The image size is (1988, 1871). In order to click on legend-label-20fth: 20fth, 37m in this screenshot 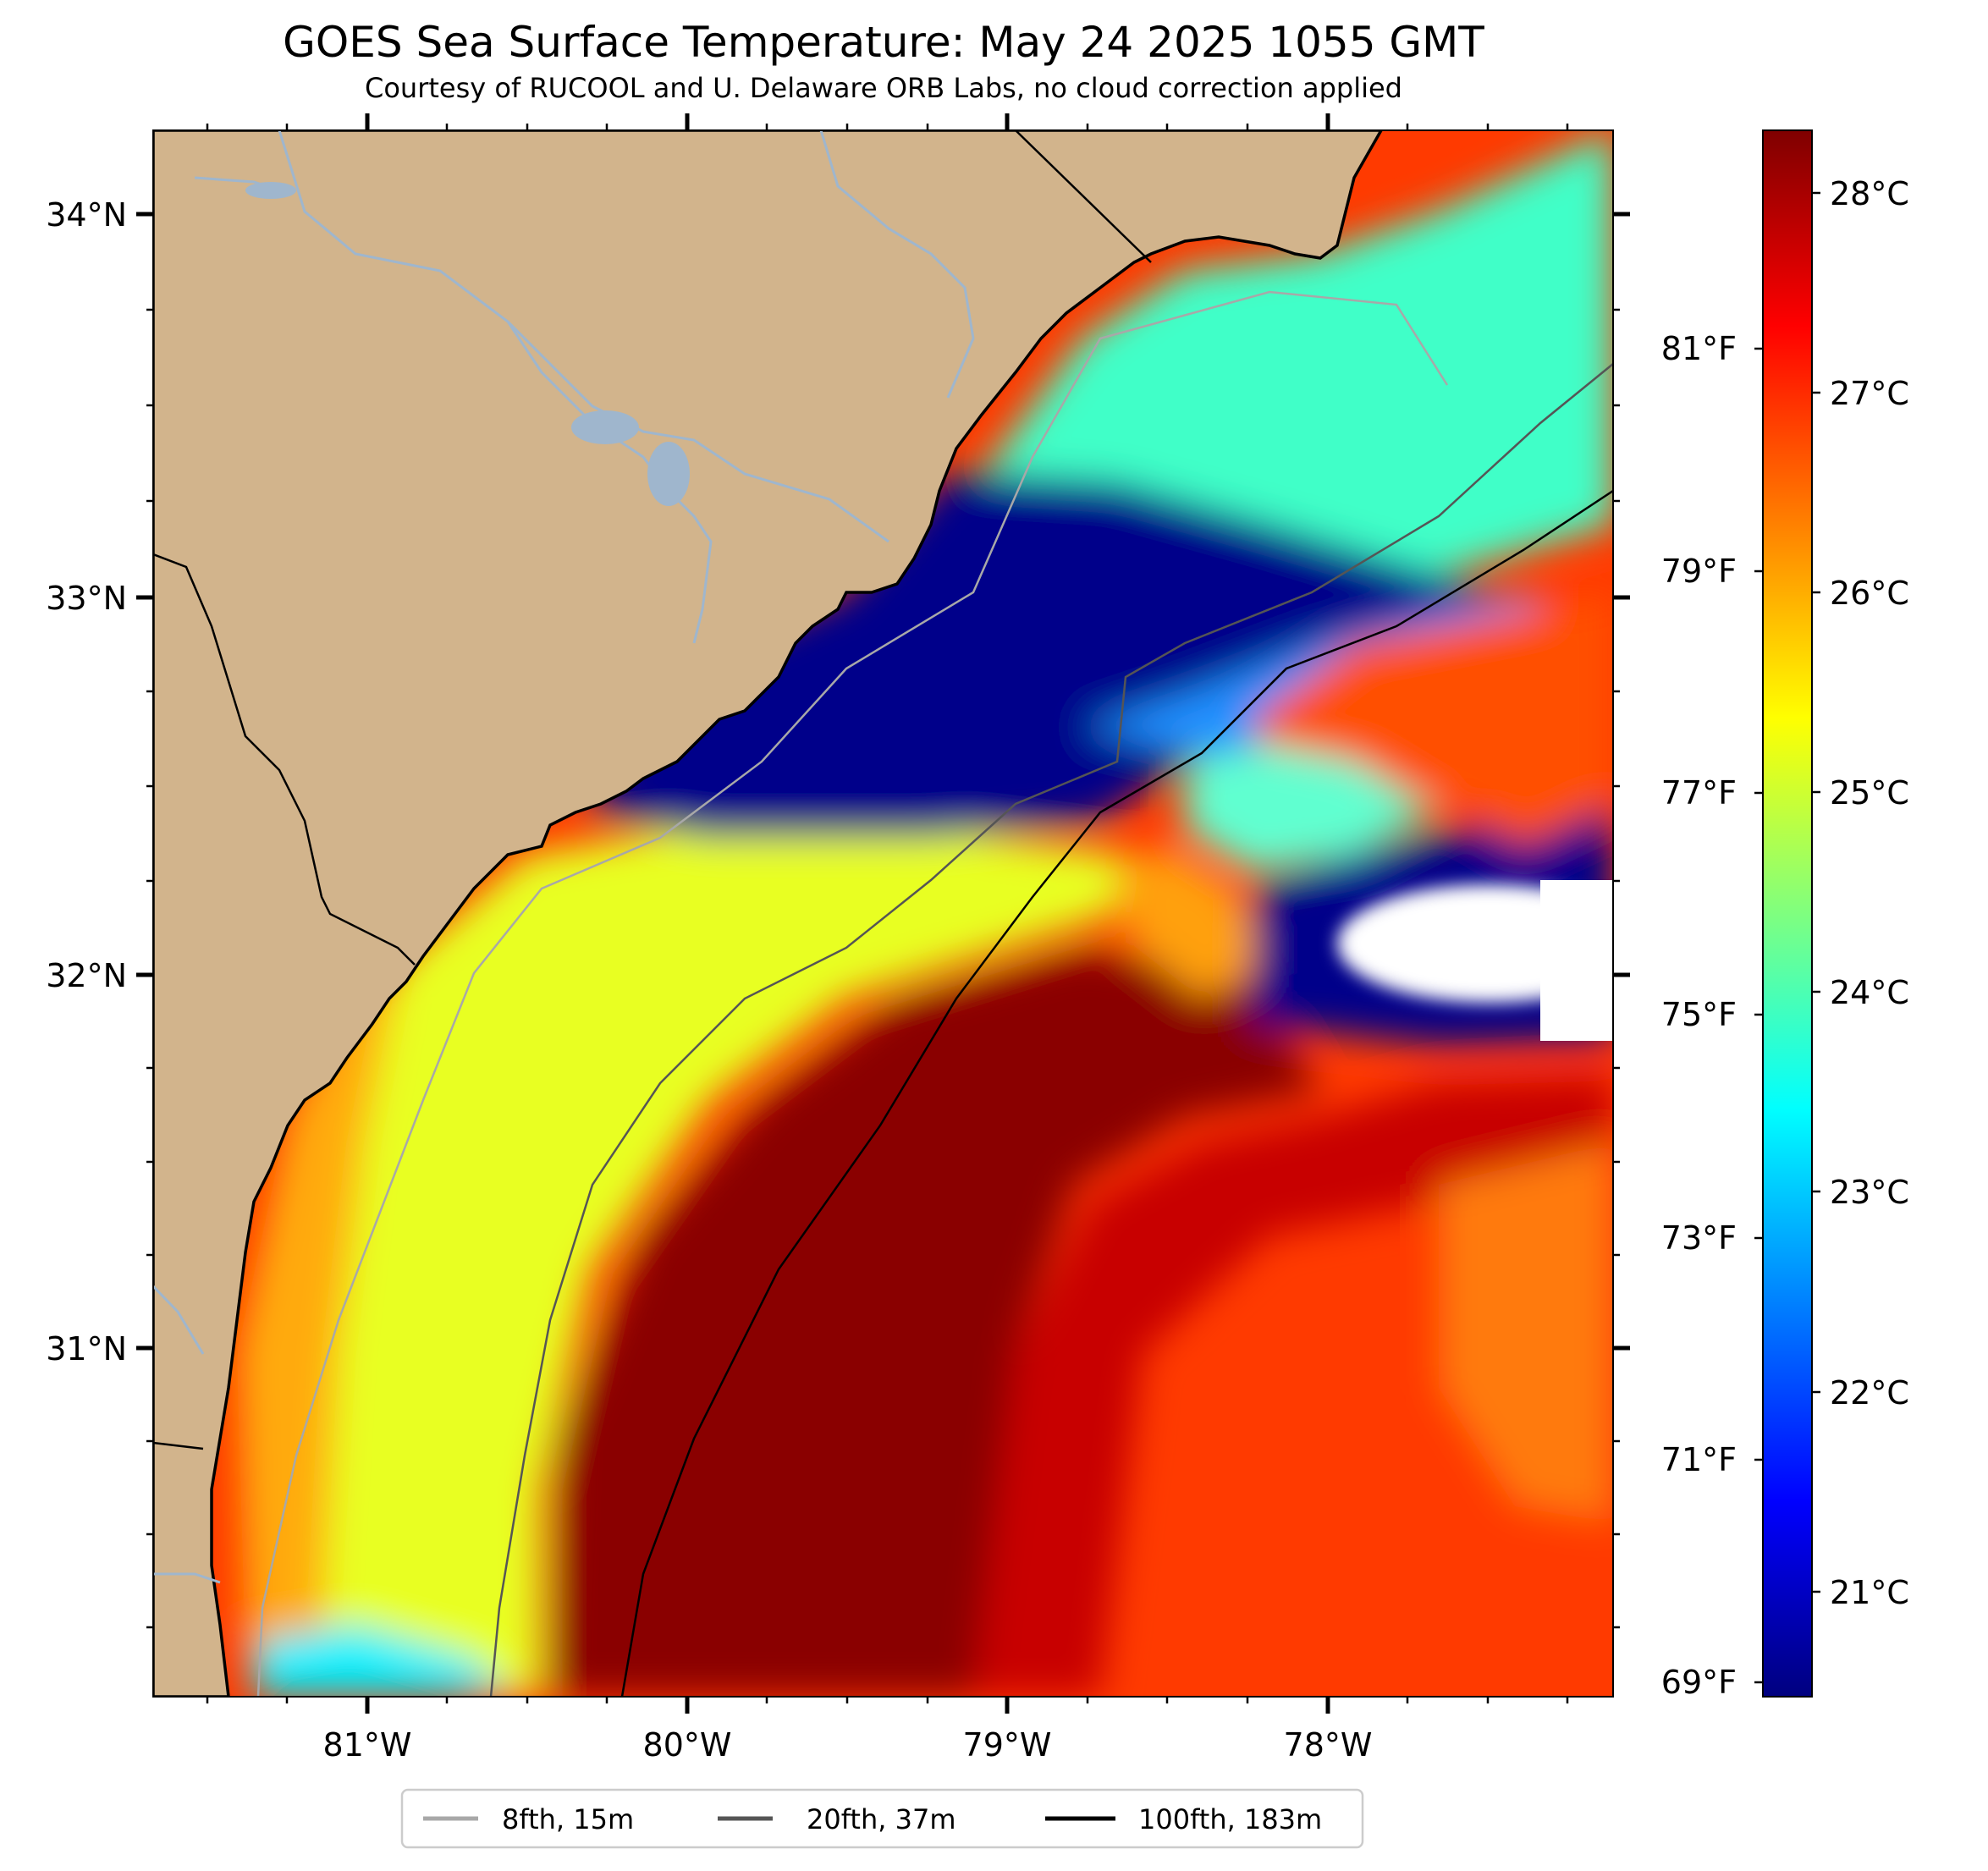, I will do `click(881, 1819)`.